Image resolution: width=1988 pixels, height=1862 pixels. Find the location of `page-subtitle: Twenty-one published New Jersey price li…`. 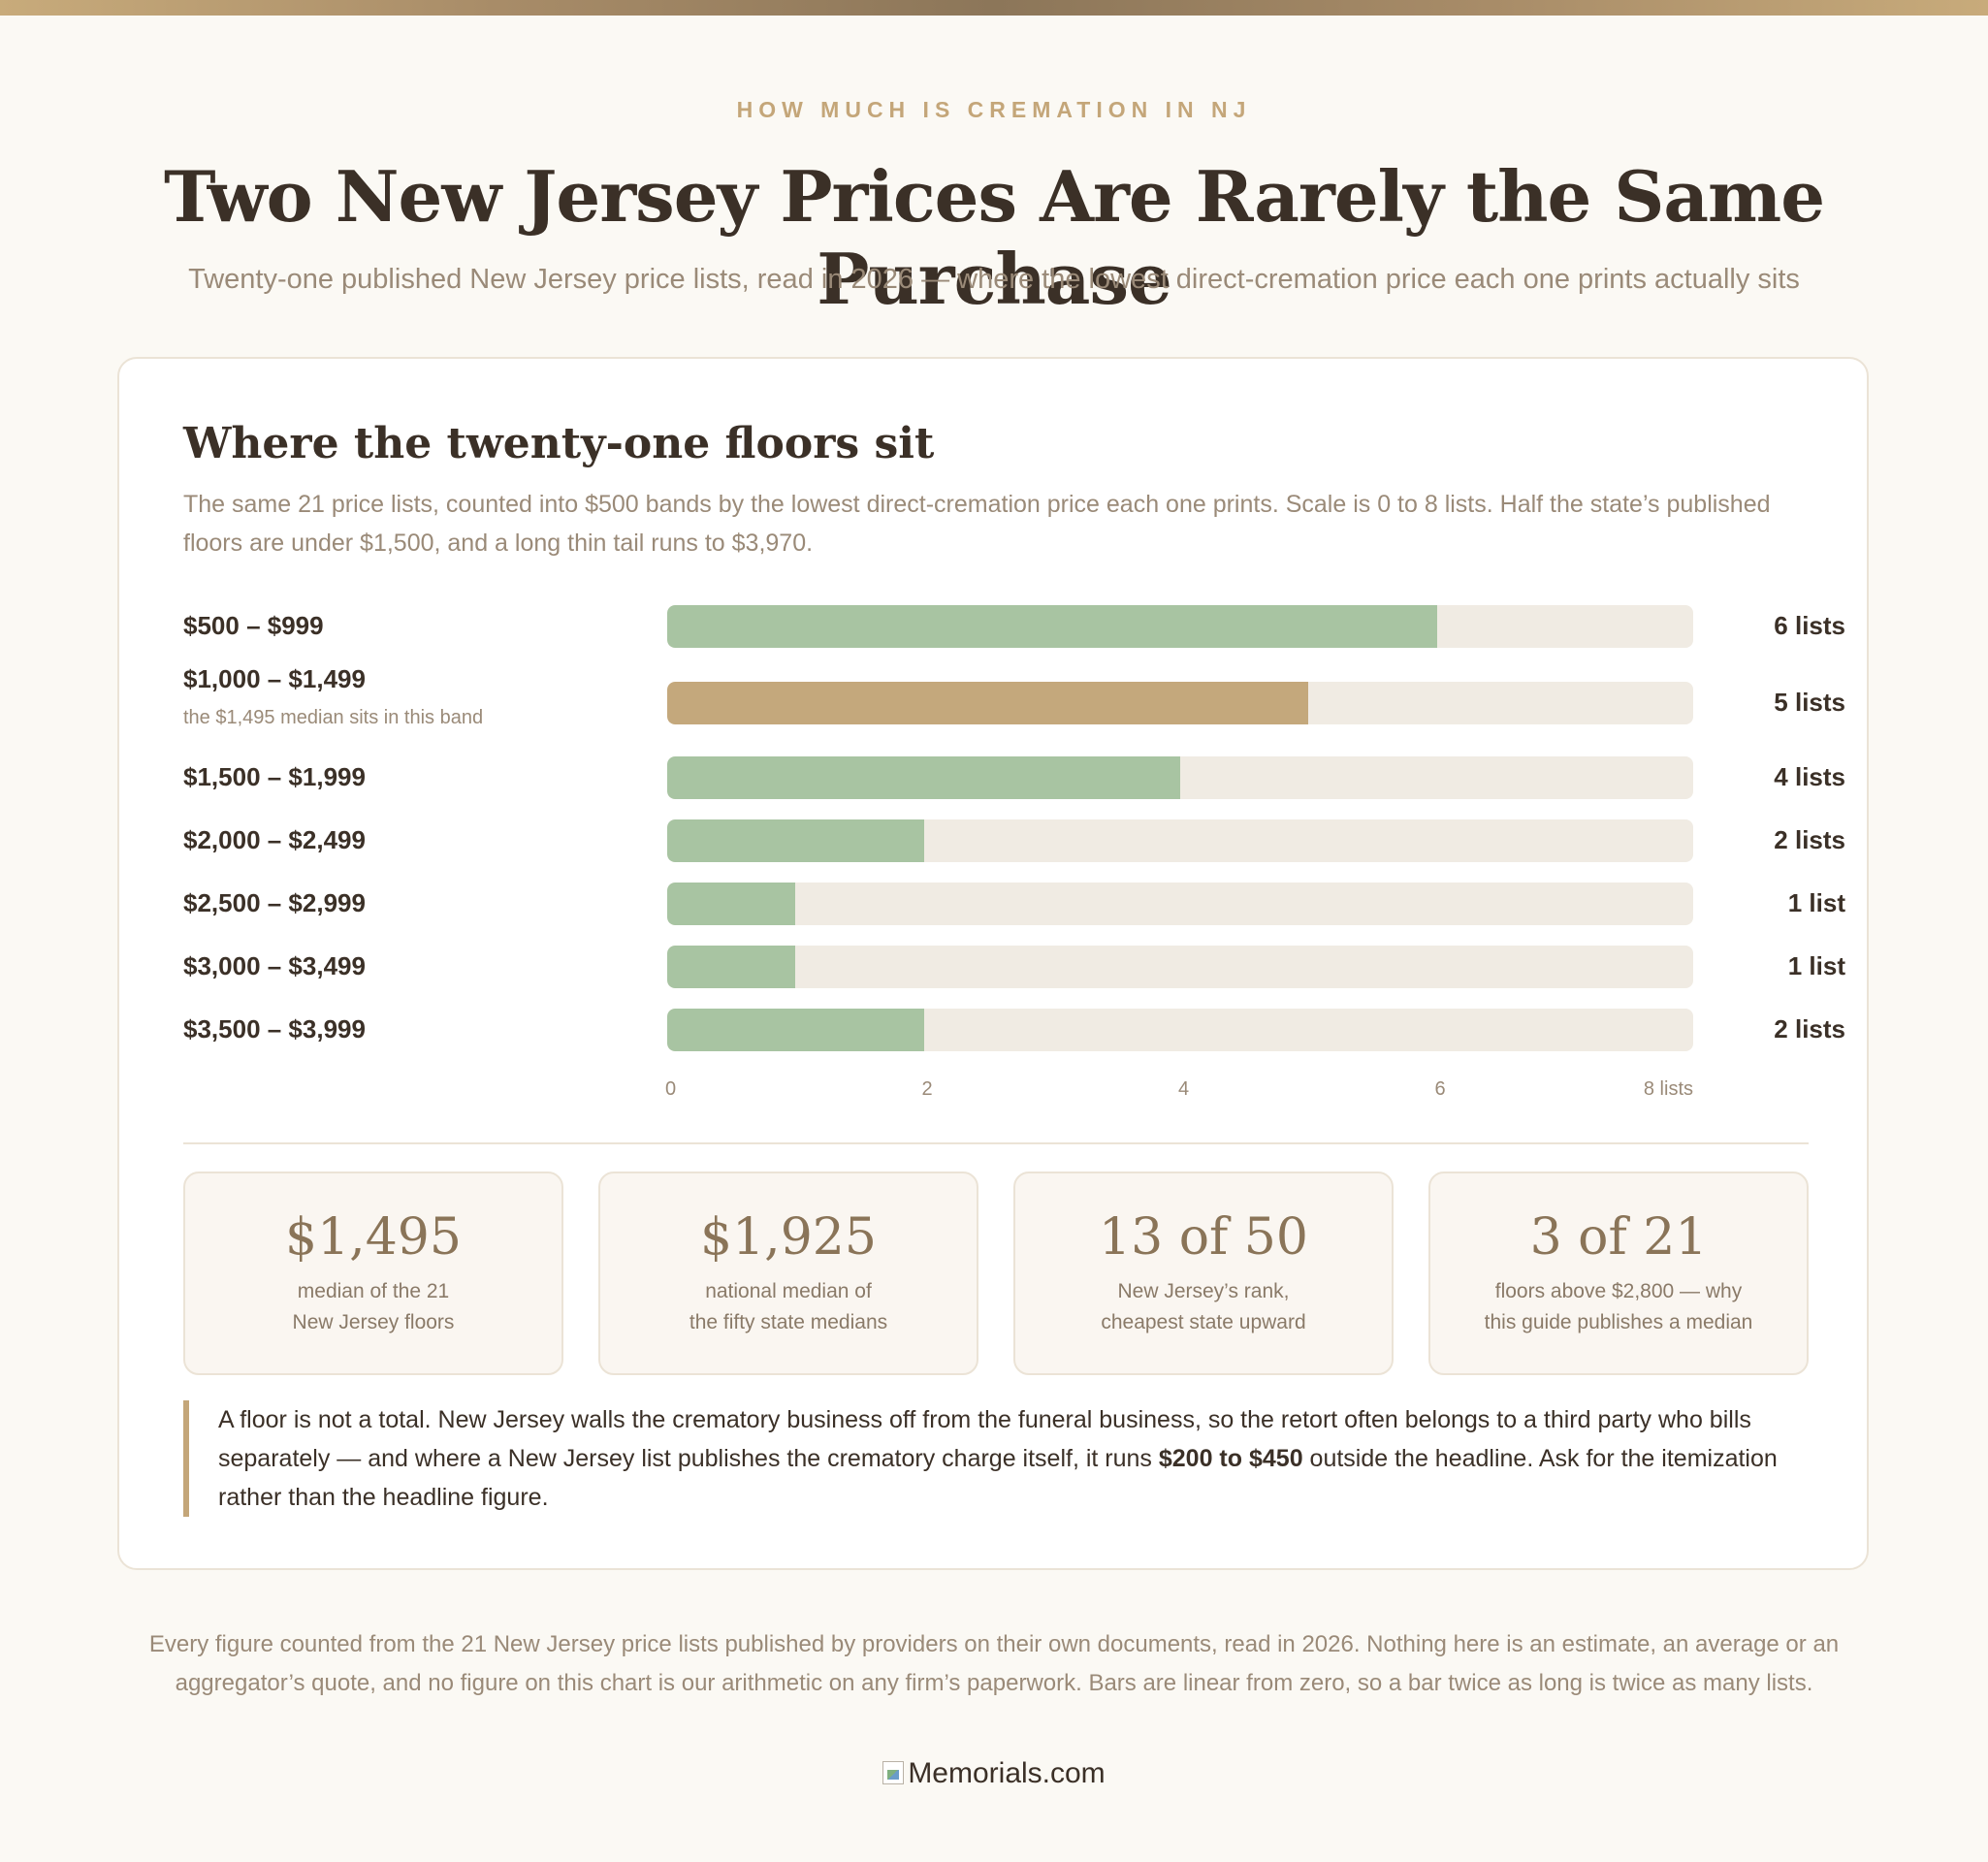

page-subtitle: Twenty-one published New Jersey price li… is located at coordinates (994, 280).